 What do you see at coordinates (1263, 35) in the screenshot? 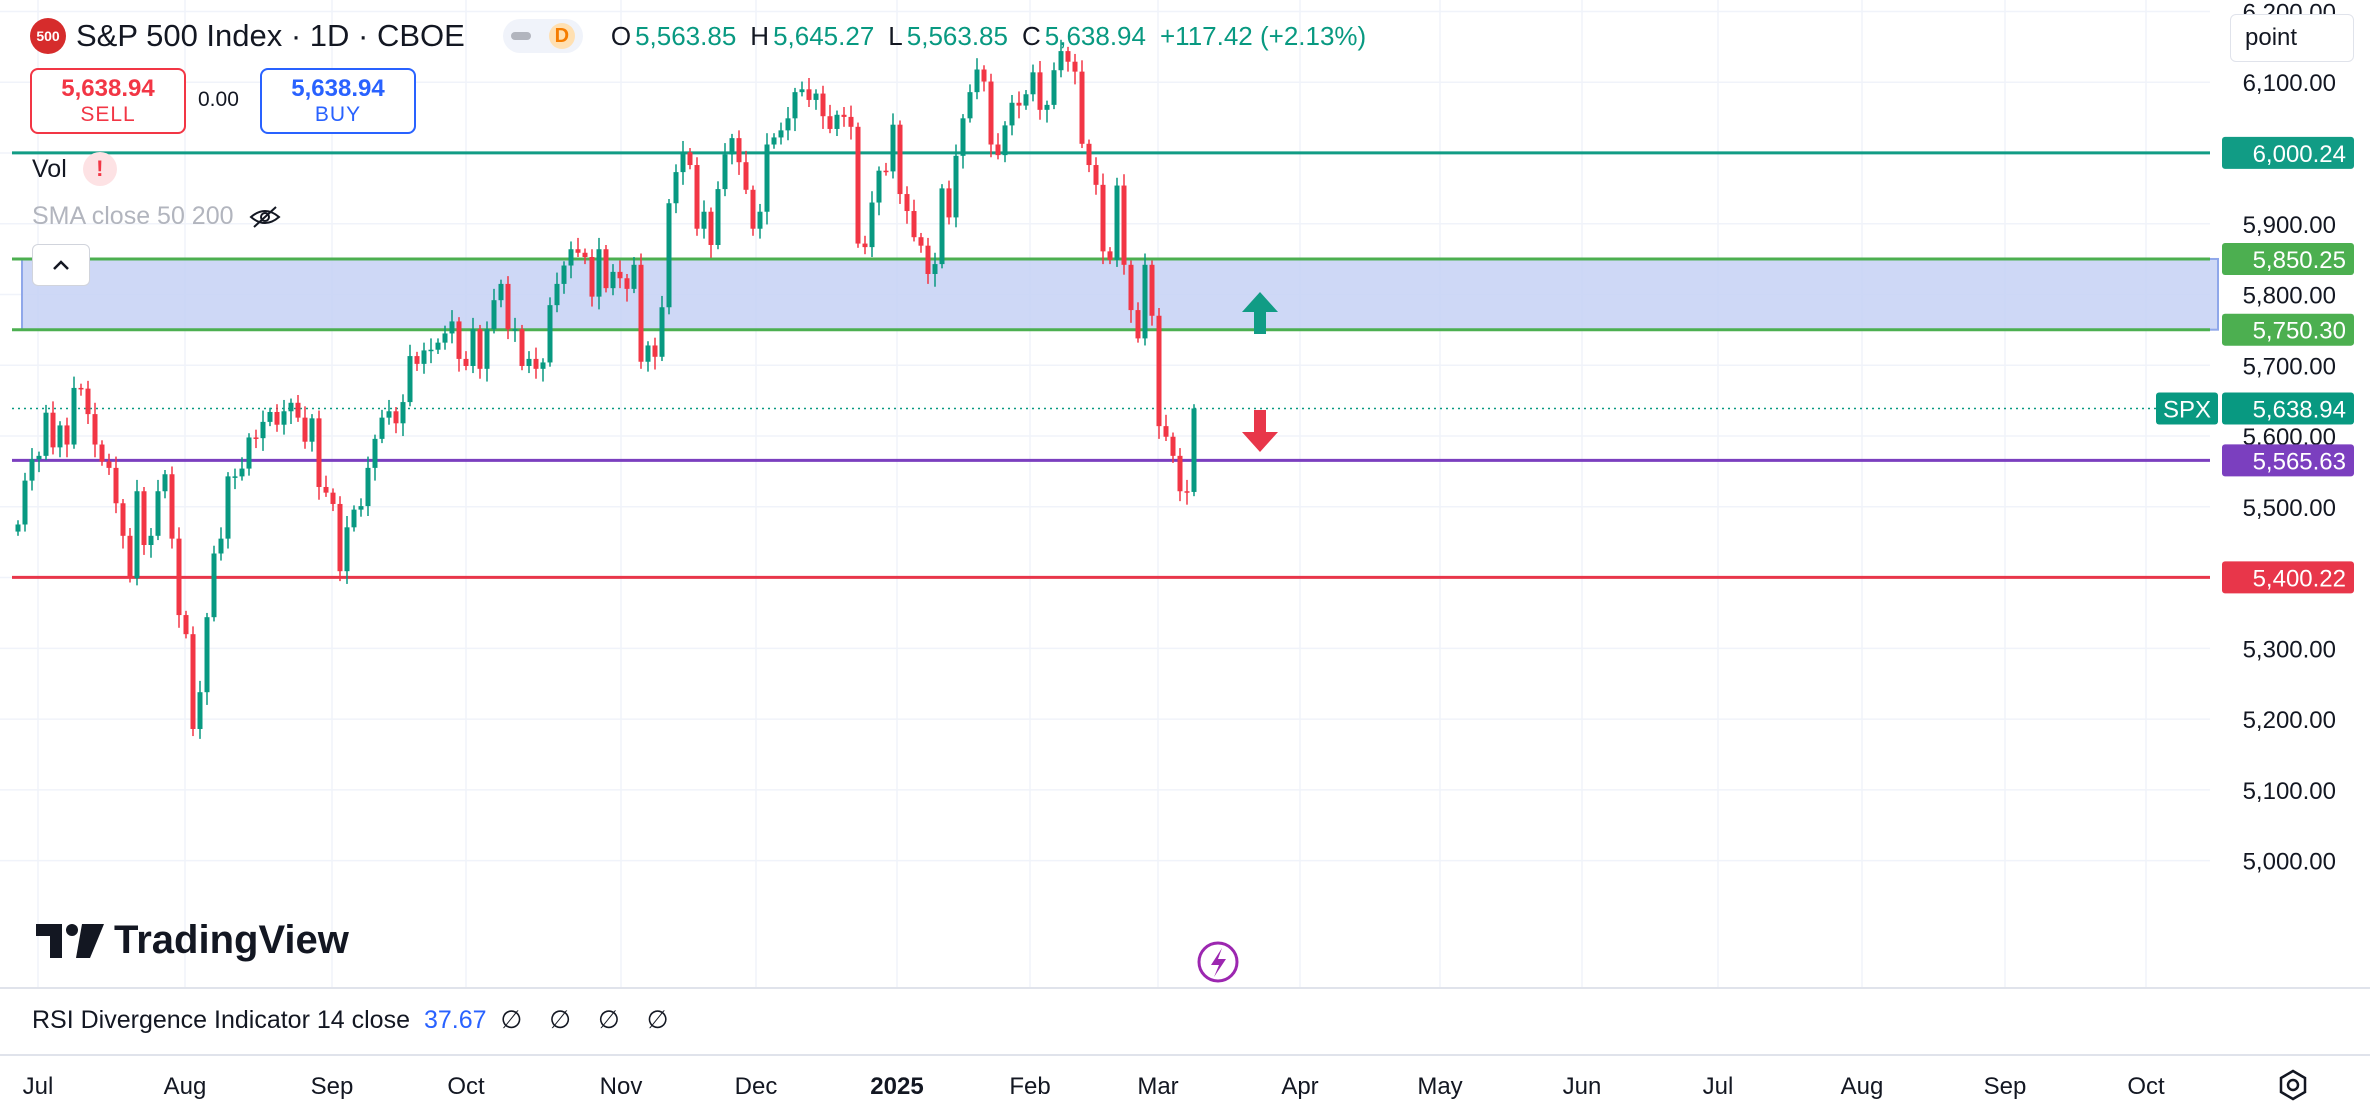
I see `change-value: +117.42 (+2.13%)` at bounding box center [1263, 35].